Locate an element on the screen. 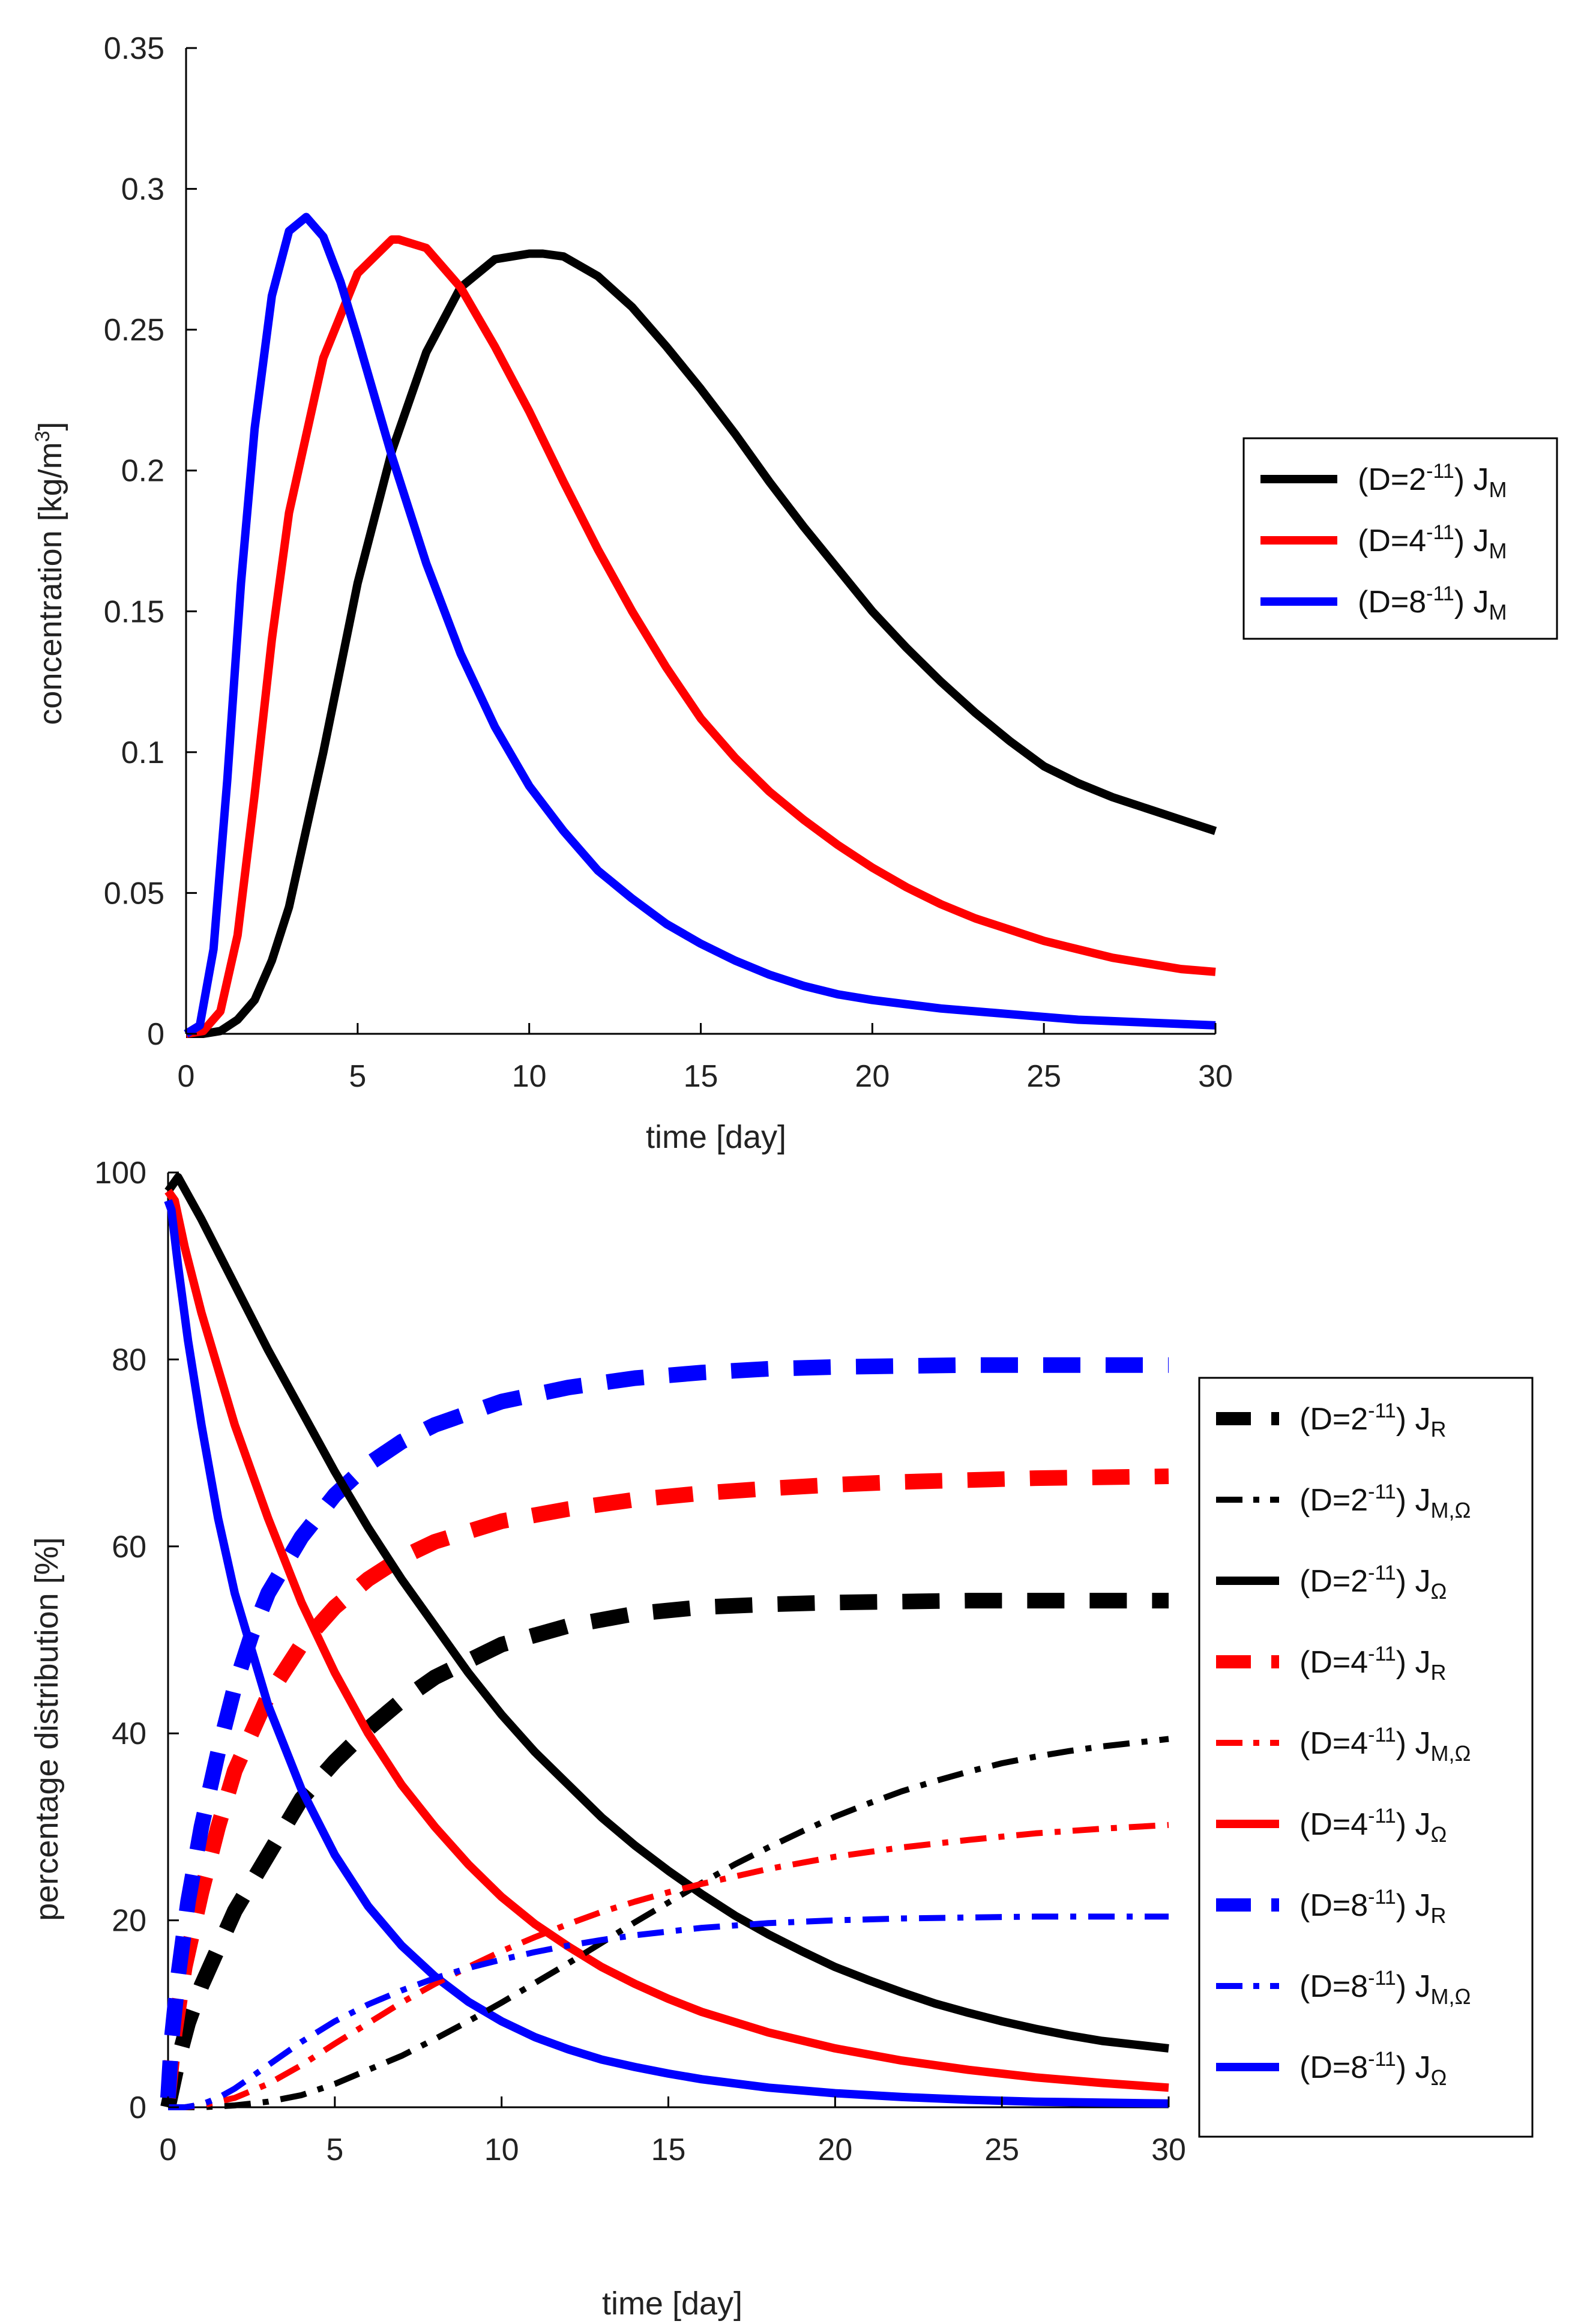 The height and width of the screenshot is (2324, 1581). y-tick-label: 40 is located at coordinates (129, 1733).